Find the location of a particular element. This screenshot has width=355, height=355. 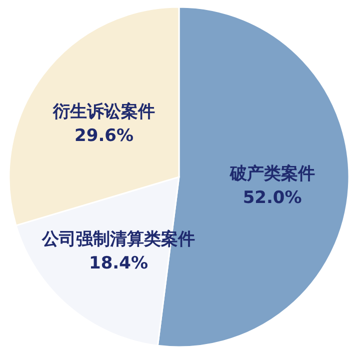

slice-label: 衍生诉讼案件 is located at coordinates (104, 111).